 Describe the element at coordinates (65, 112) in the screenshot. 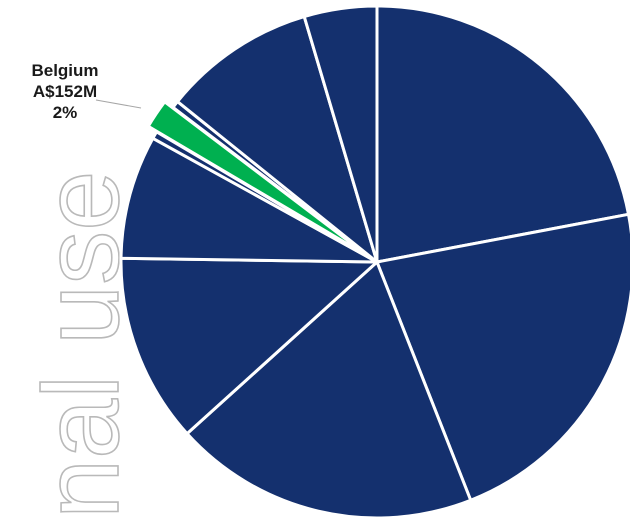

I see `callout-percent: 2%` at that location.